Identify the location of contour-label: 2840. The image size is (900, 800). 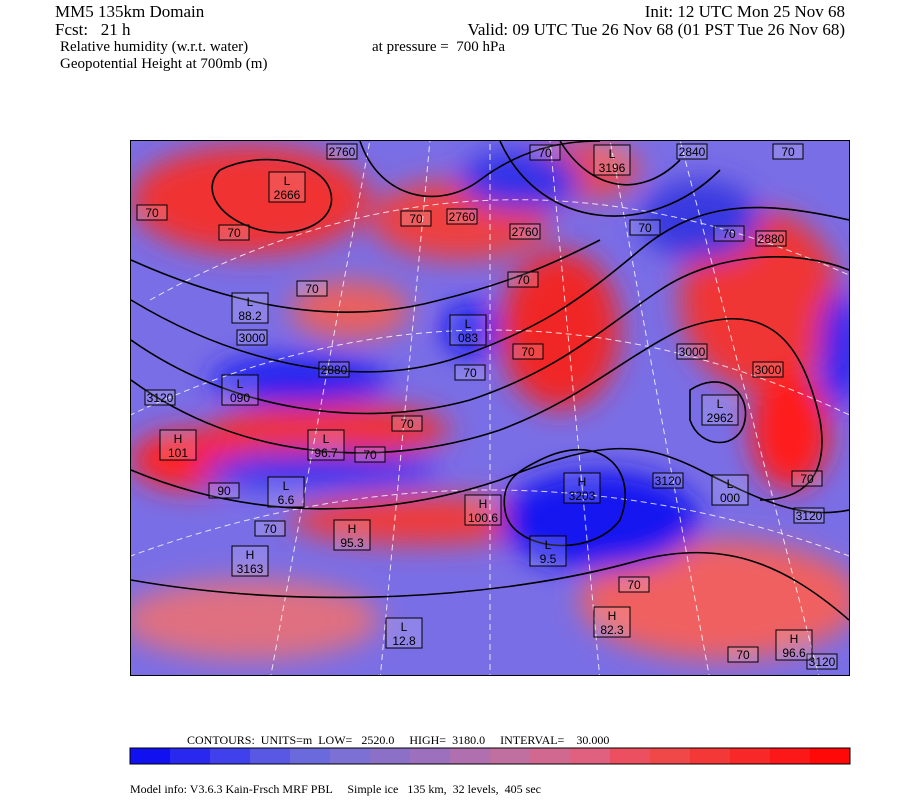
(692, 152).